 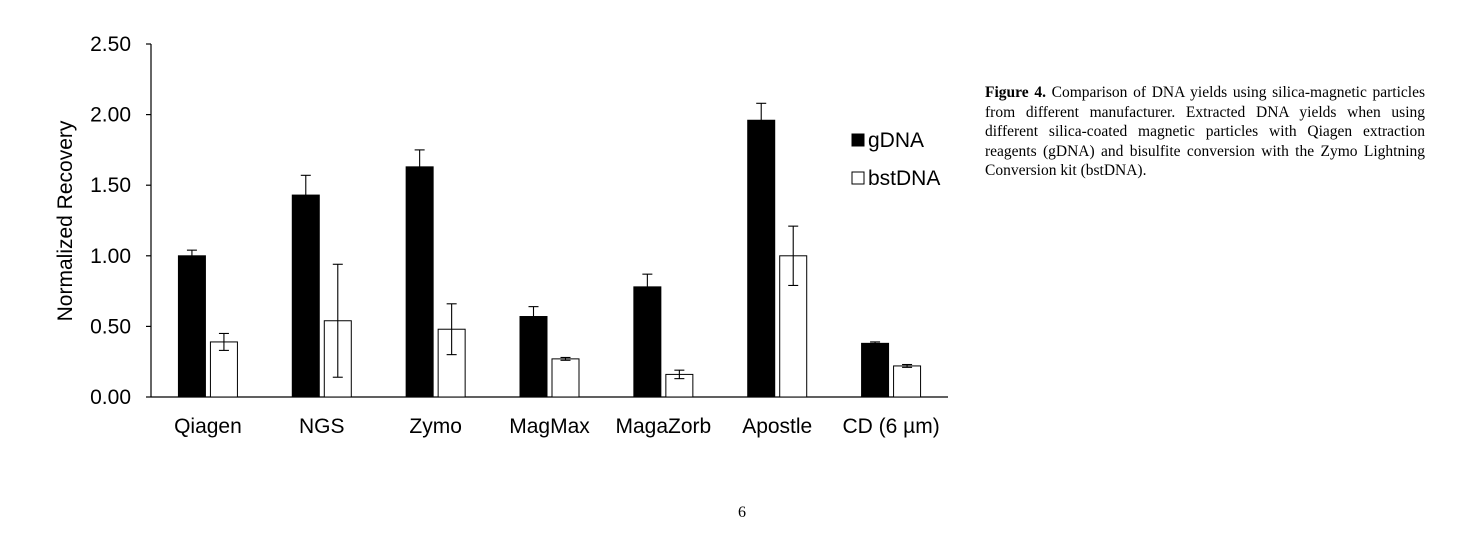 What do you see at coordinates (777, 426) in the screenshot?
I see `x-tick-label: Apostle` at bounding box center [777, 426].